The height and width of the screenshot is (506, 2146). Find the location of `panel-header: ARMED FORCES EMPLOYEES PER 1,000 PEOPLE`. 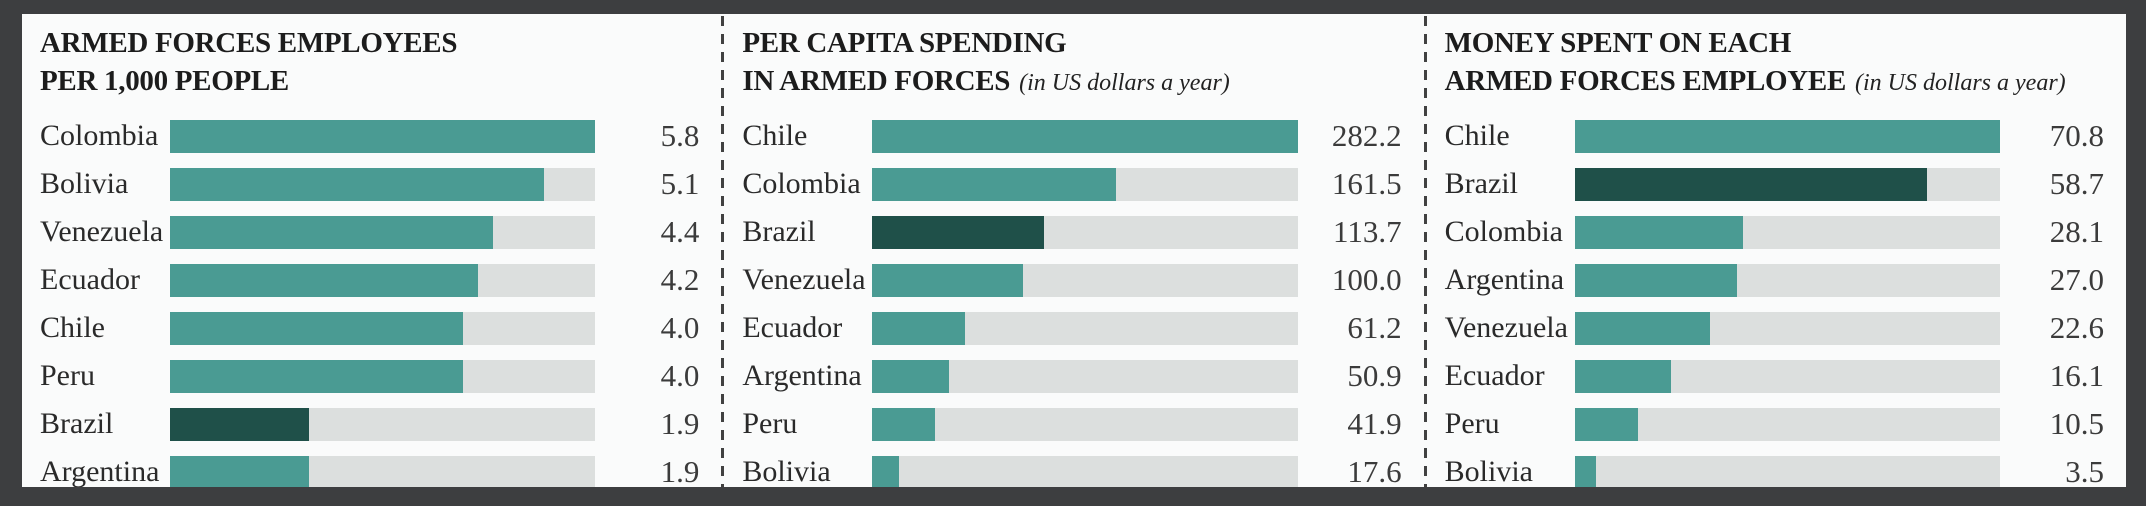

panel-header: ARMED FORCES EMPLOYEES PER 1,000 PEOPLE is located at coordinates (369, 61).